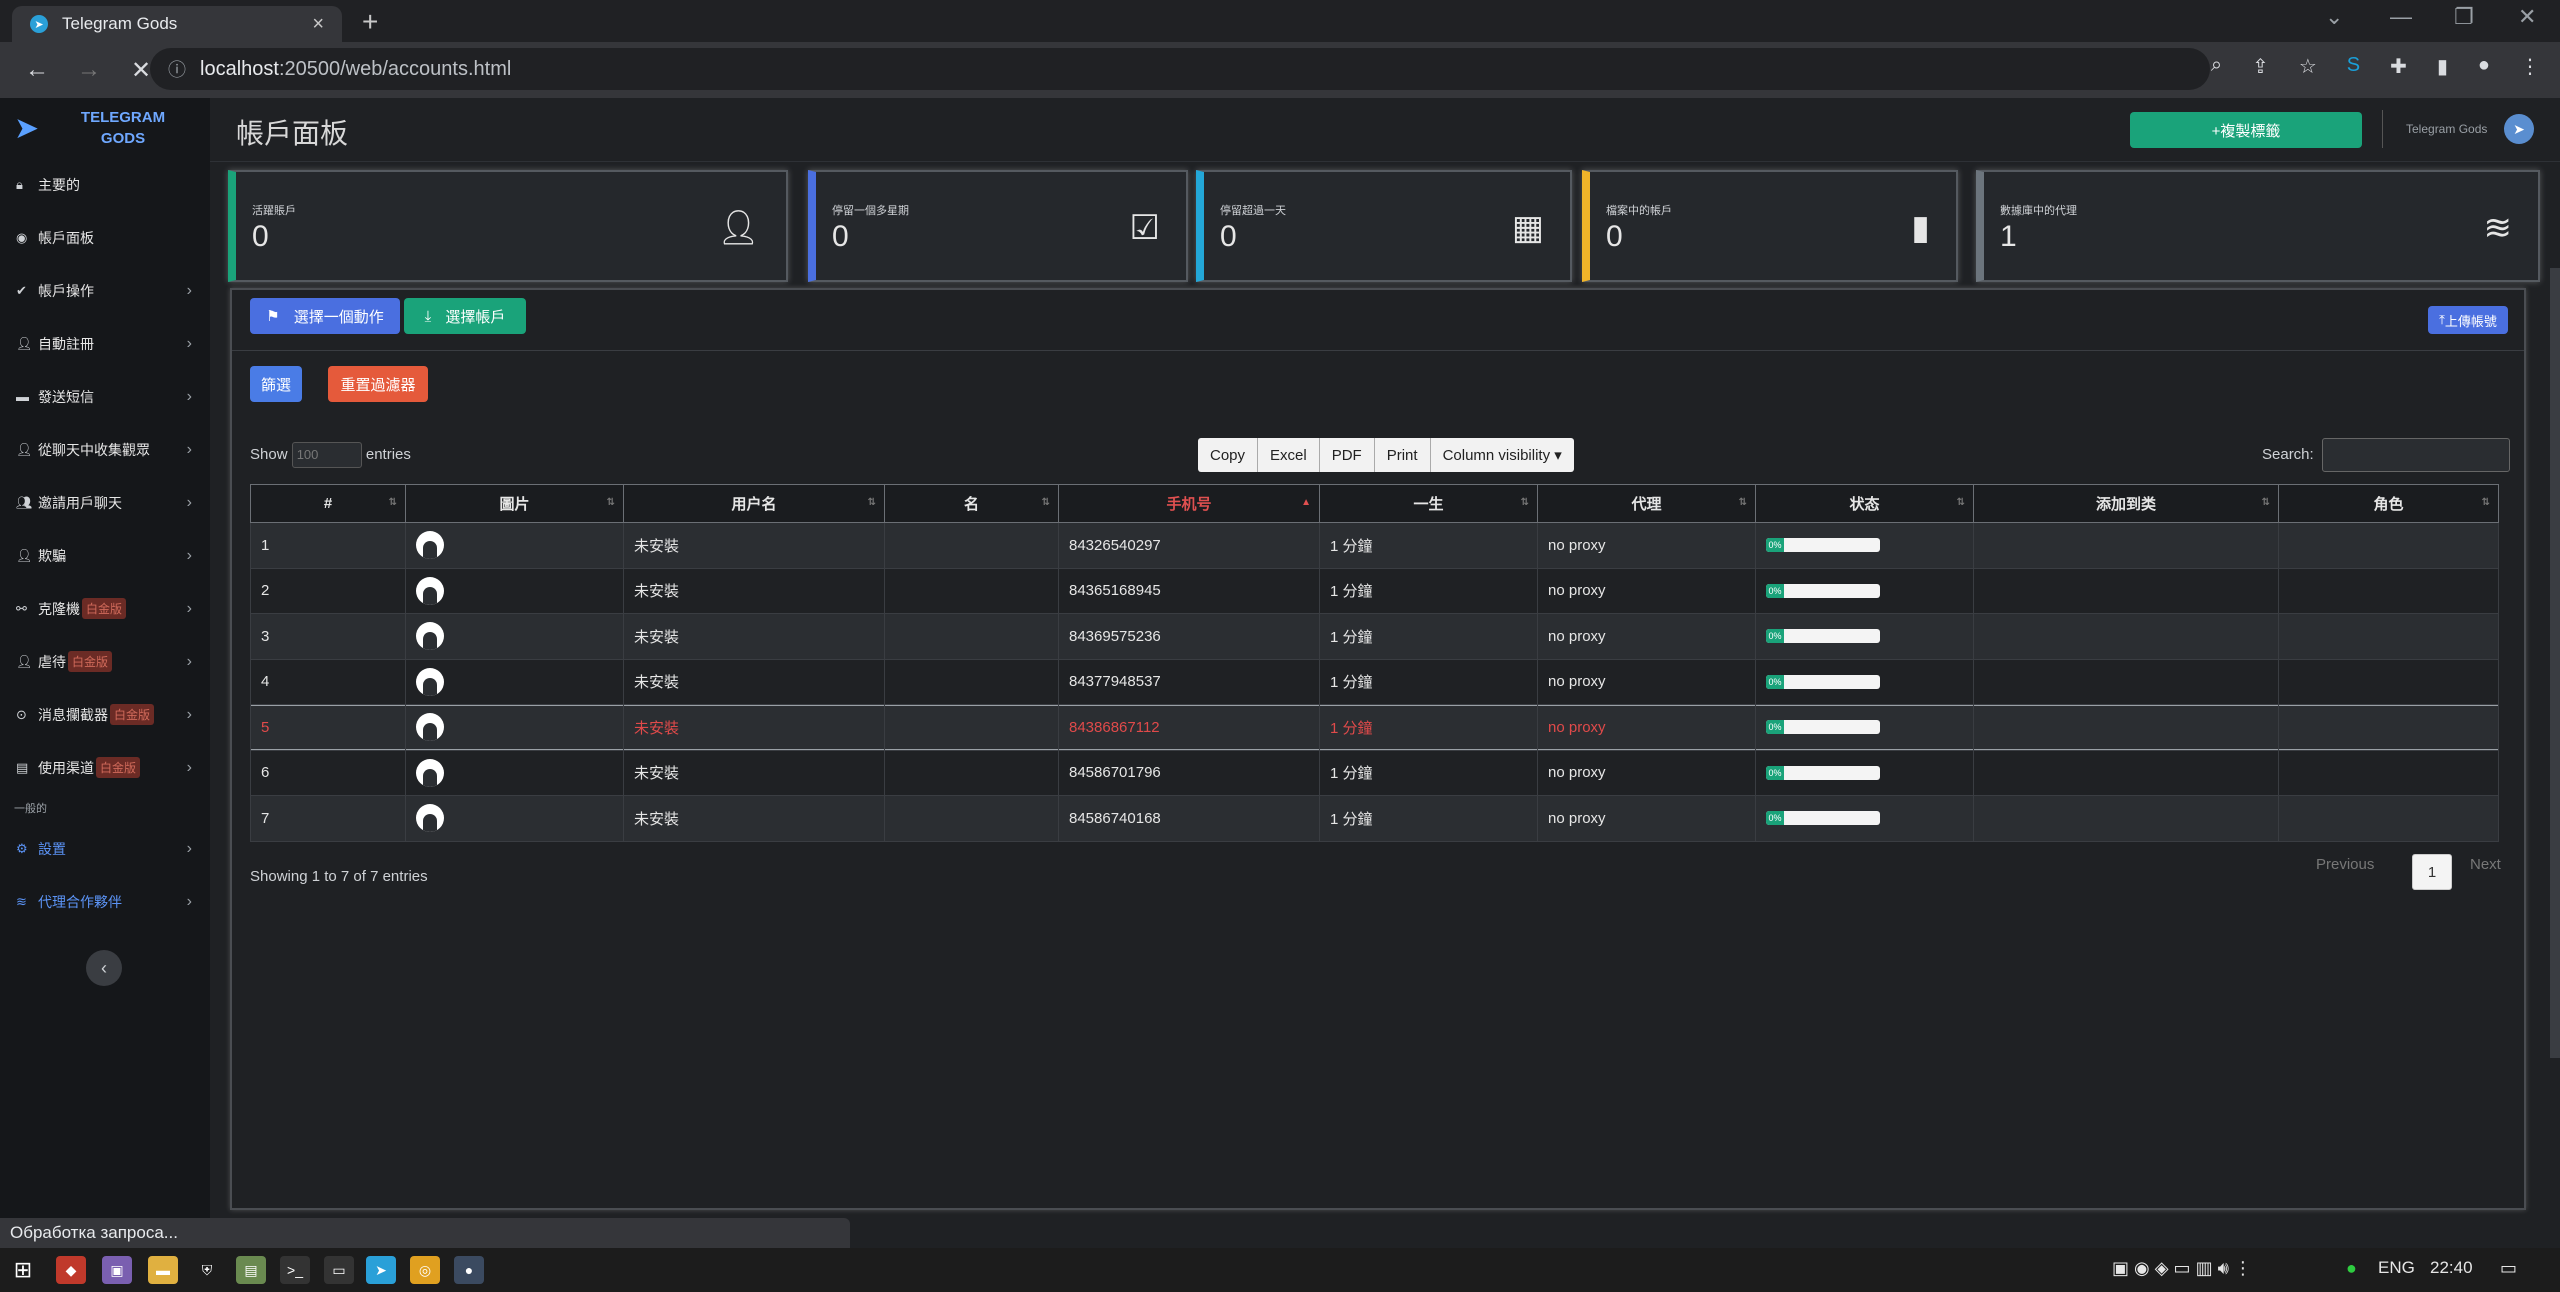 The width and height of the screenshot is (2560, 1292). What do you see at coordinates (1374, 772) in the screenshot?
I see `table-row: 6 未安裝 84586701796 1 分鐘 no proxy 0%` at bounding box center [1374, 772].